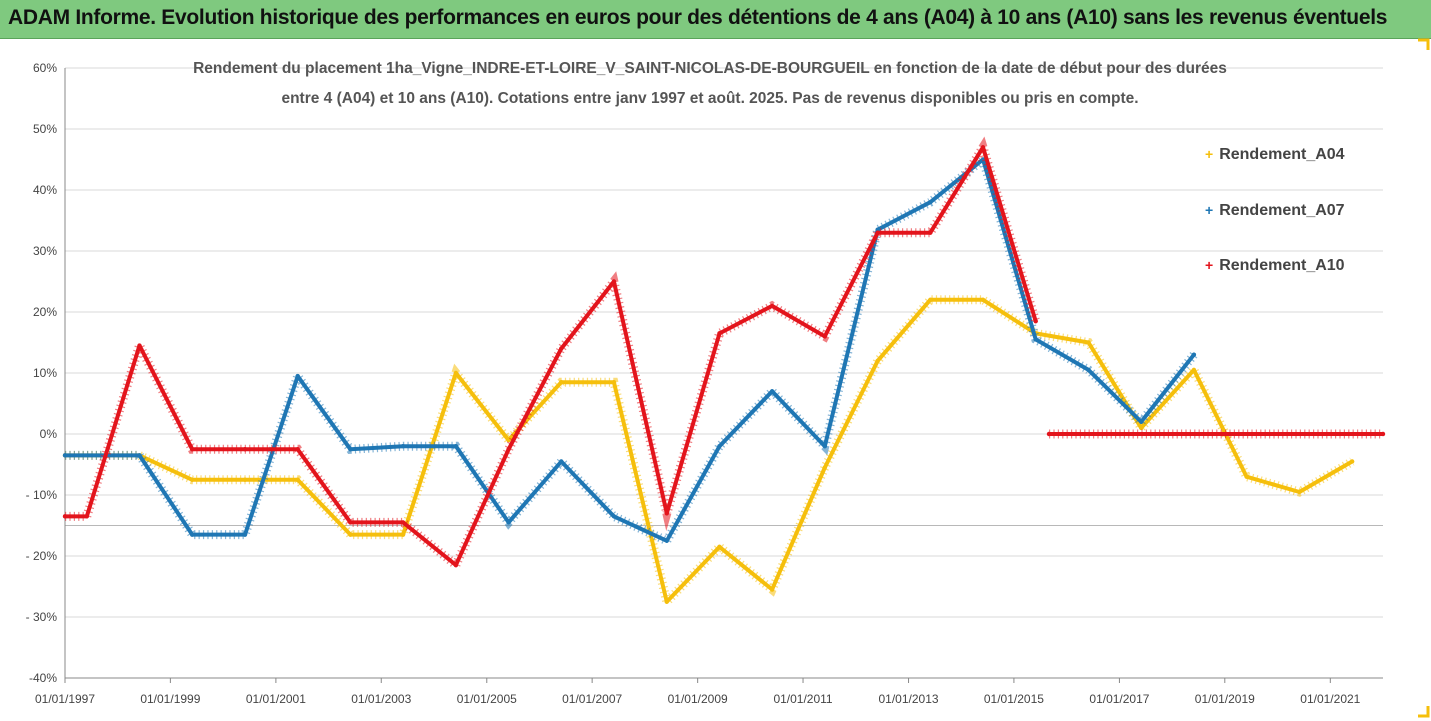  What do you see at coordinates (381, 699) in the screenshot?
I see `x-tick-label: 01/01/2003` at bounding box center [381, 699].